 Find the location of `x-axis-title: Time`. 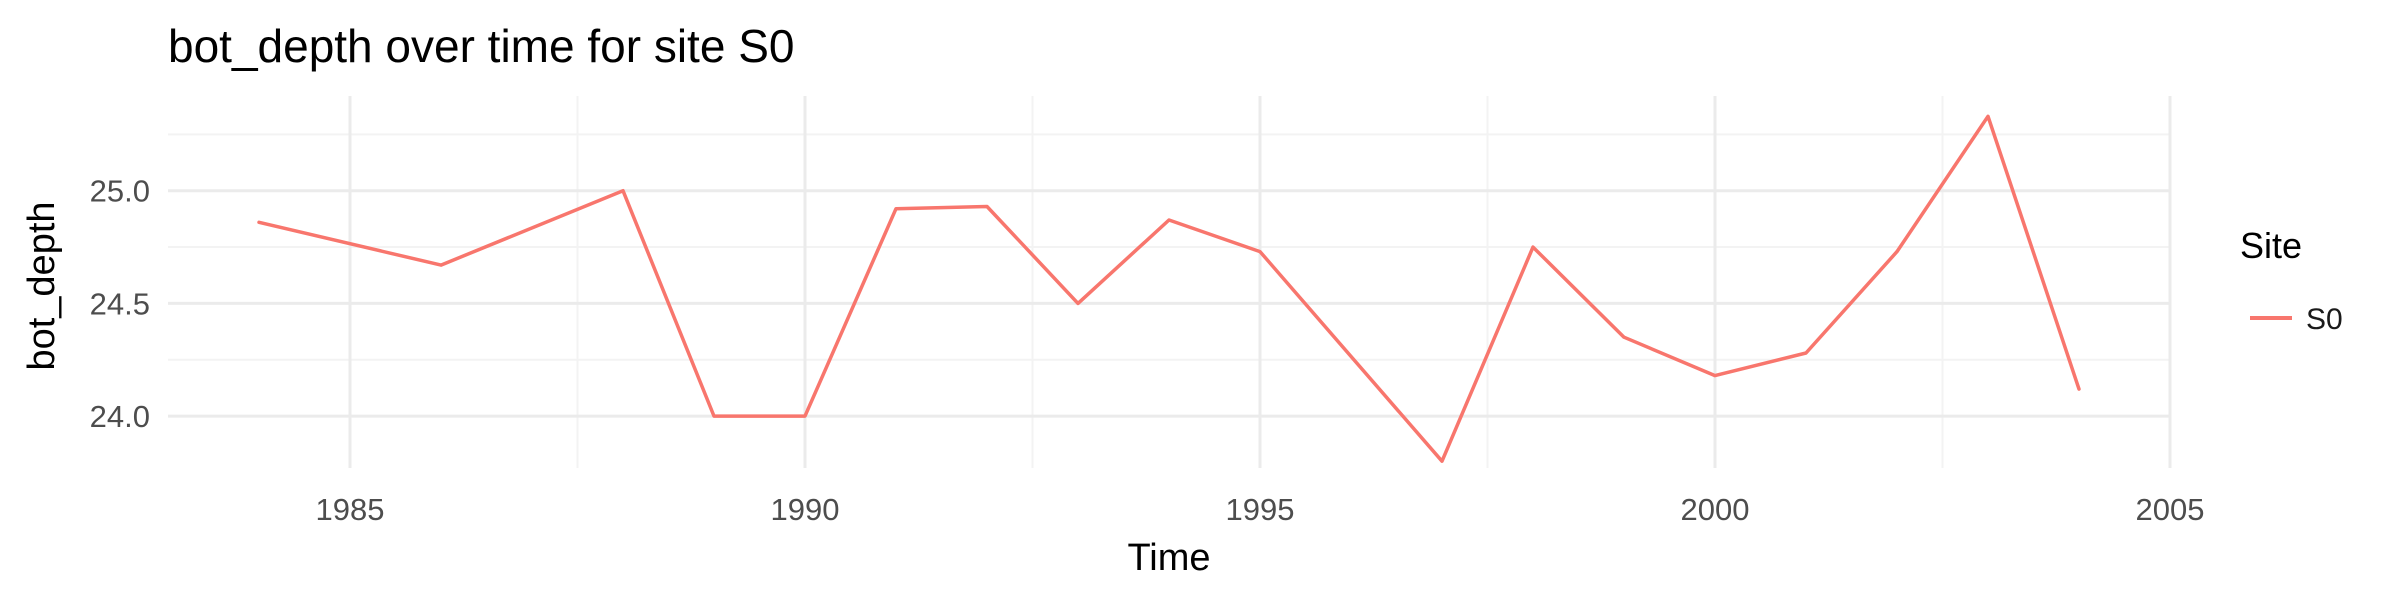

x-axis-title: Time is located at coordinates (1168, 558).